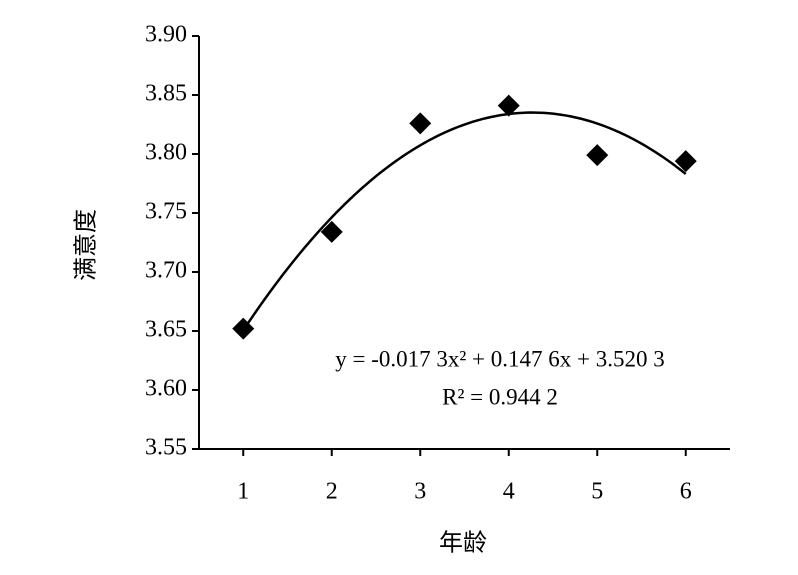 The width and height of the screenshot is (798, 575). I want to click on trend-equation: y = -0.017 3x² + 0.147 6x + 3.520 3, so click(499, 358).